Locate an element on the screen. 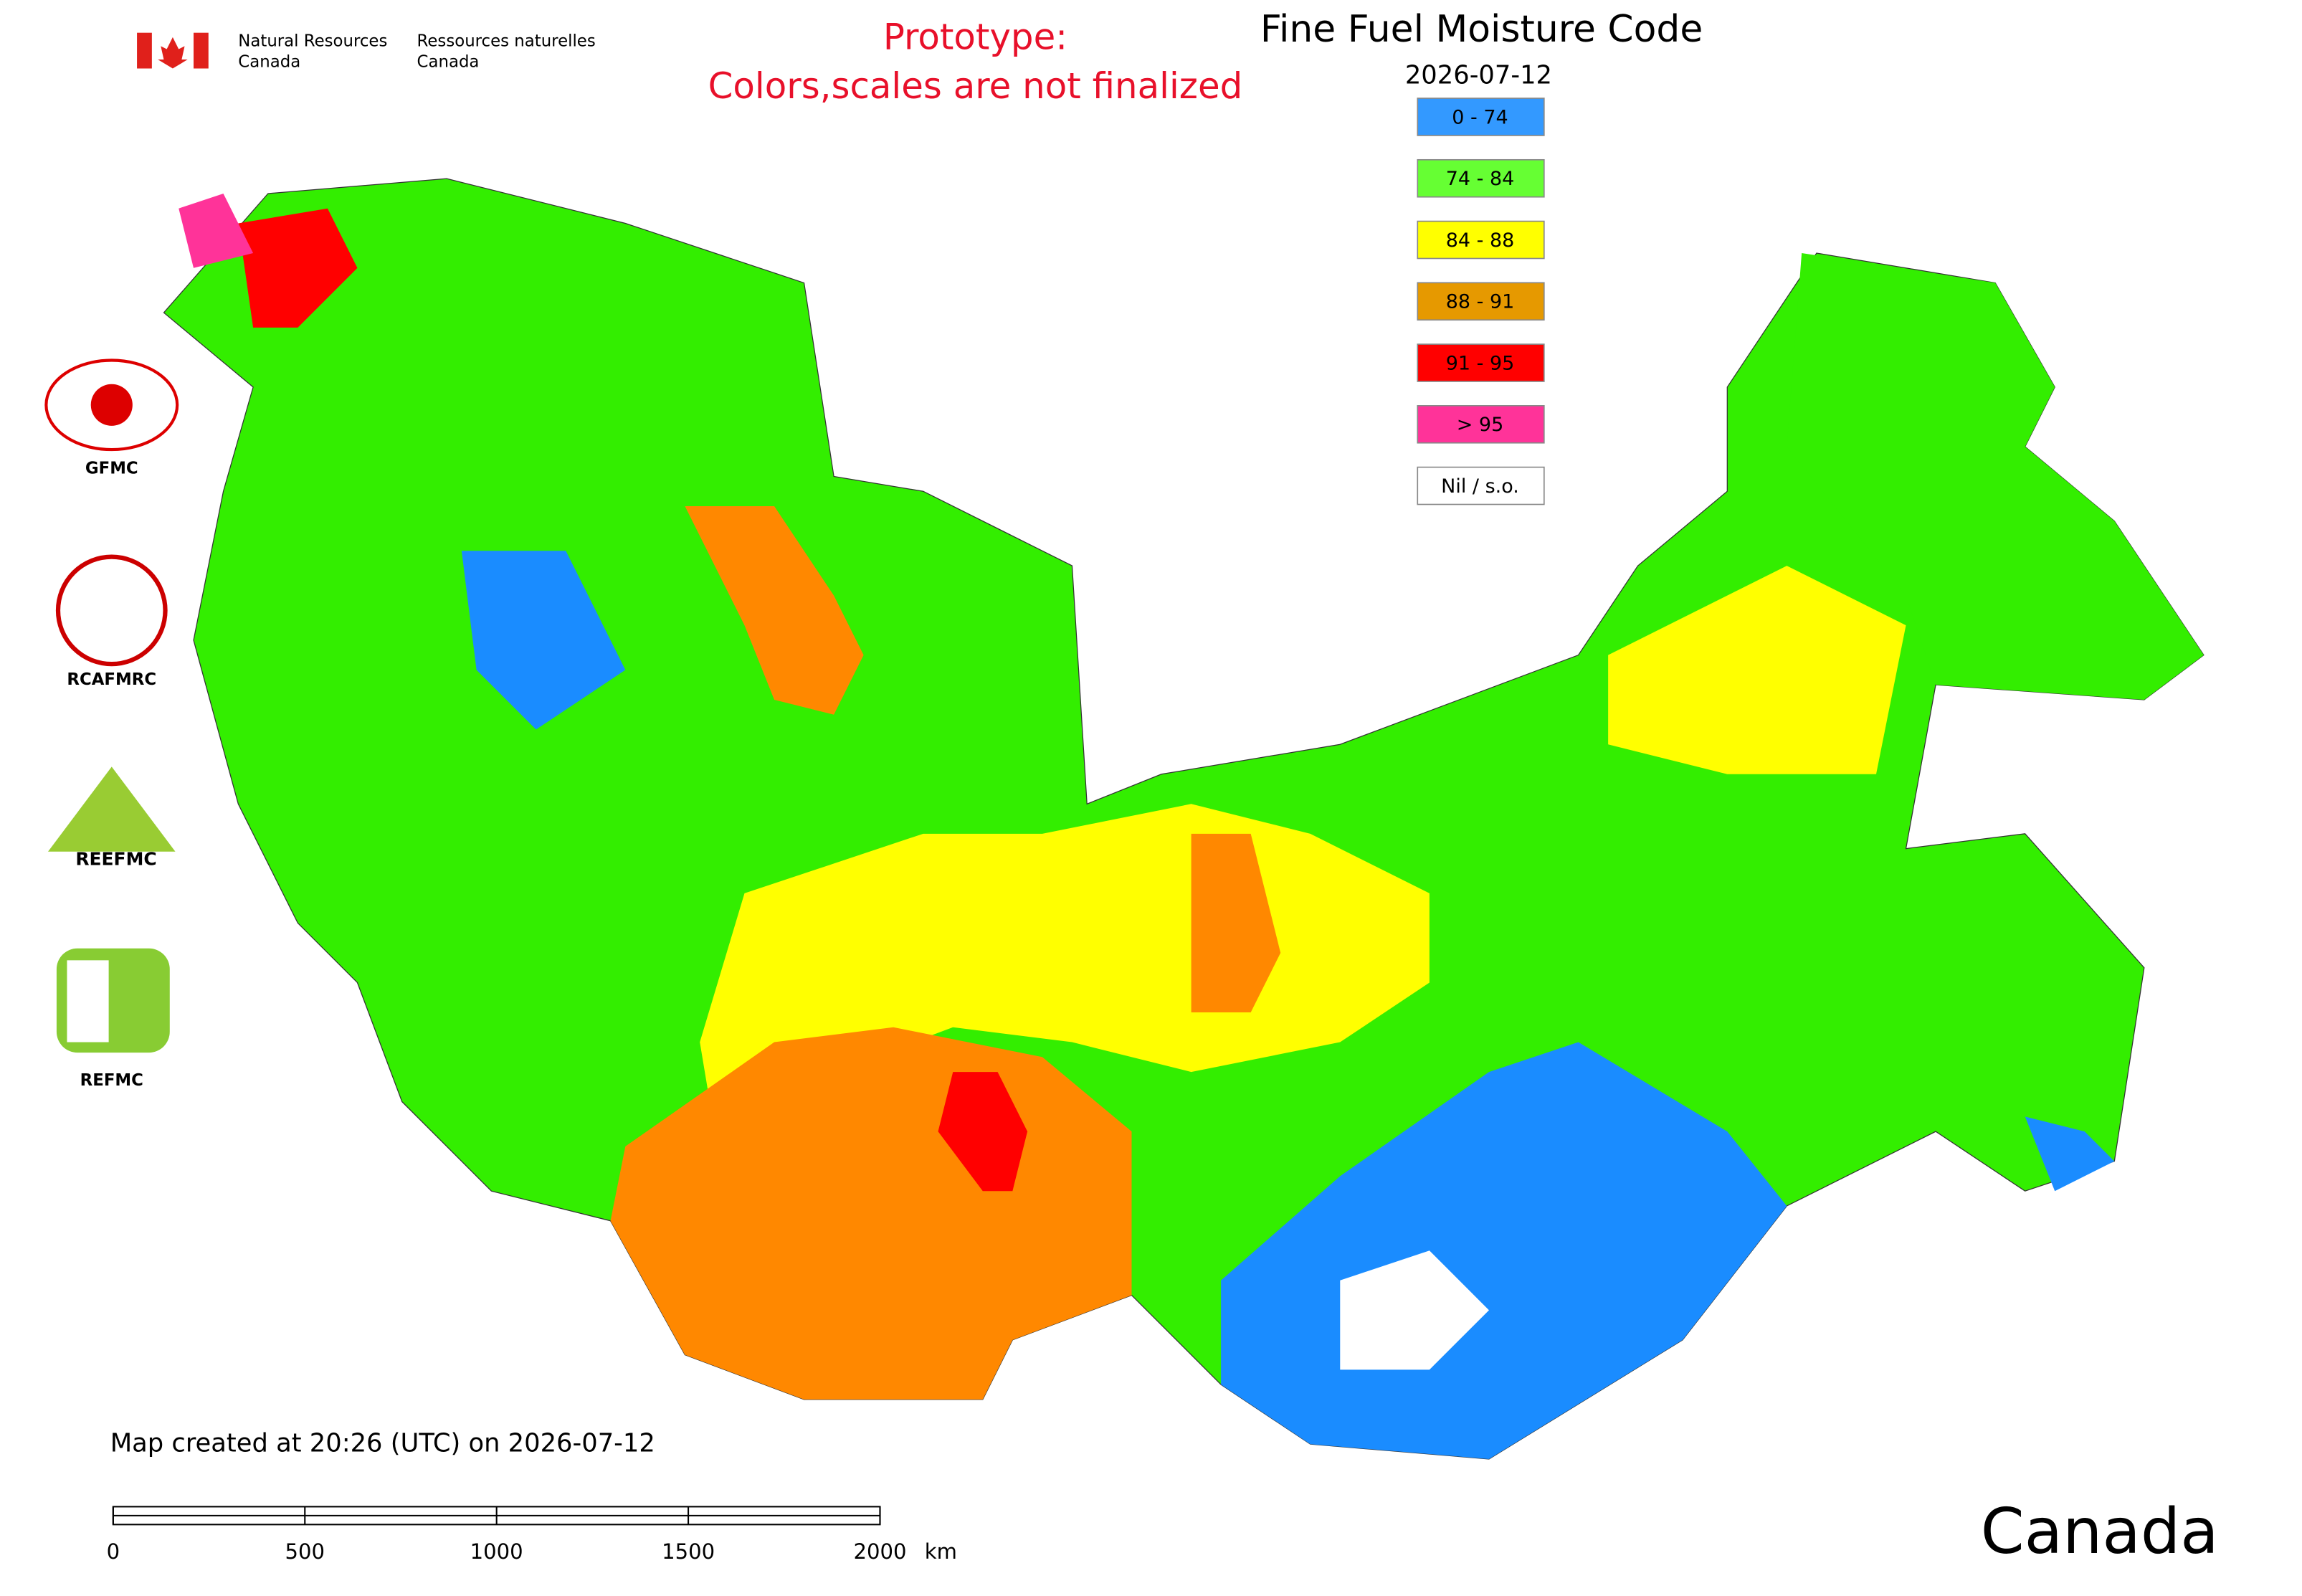 The width and height of the screenshot is (2302, 1596). logo-reefmc is located at coordinates (116, 818).